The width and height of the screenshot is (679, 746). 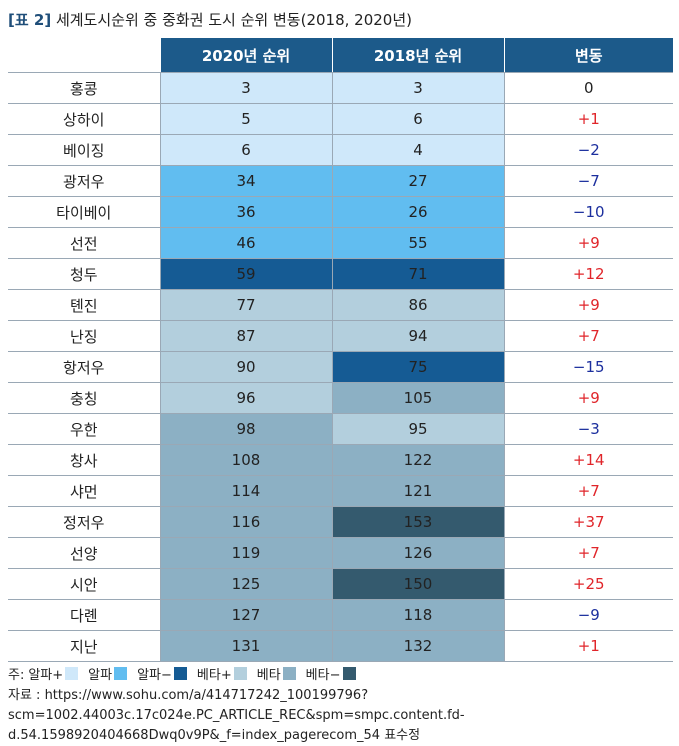 I want to click on rank-2020: 6, so click(x=245, y=150).